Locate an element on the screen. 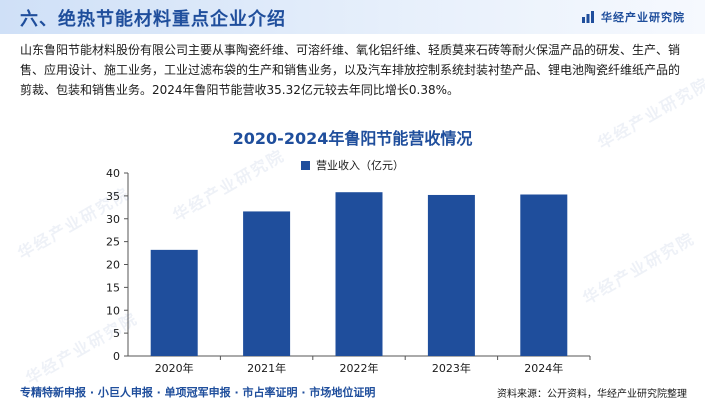  y-tick-label: 20 is located at coordinates (113, 265).